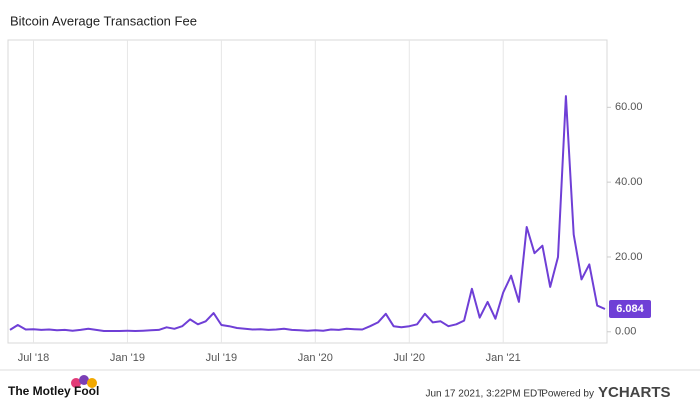  Describe the element at coordinates (629, 257) in the screenshot. I see `y-tick-label: 20.00` at that location.